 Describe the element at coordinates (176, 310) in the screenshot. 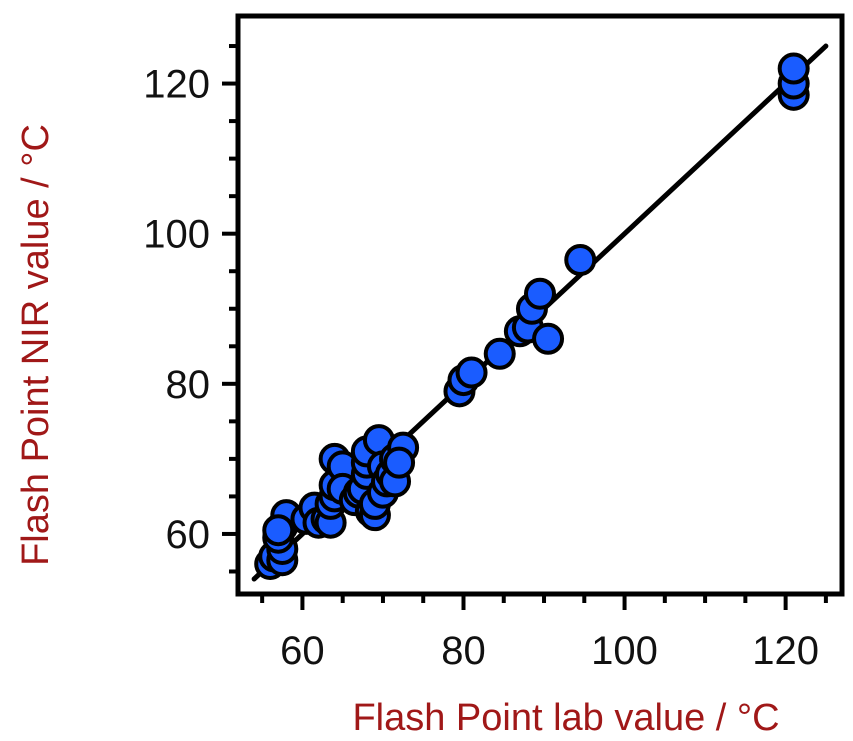

I see `y-axis-tick-labels: 60 80 100 120` at that location.